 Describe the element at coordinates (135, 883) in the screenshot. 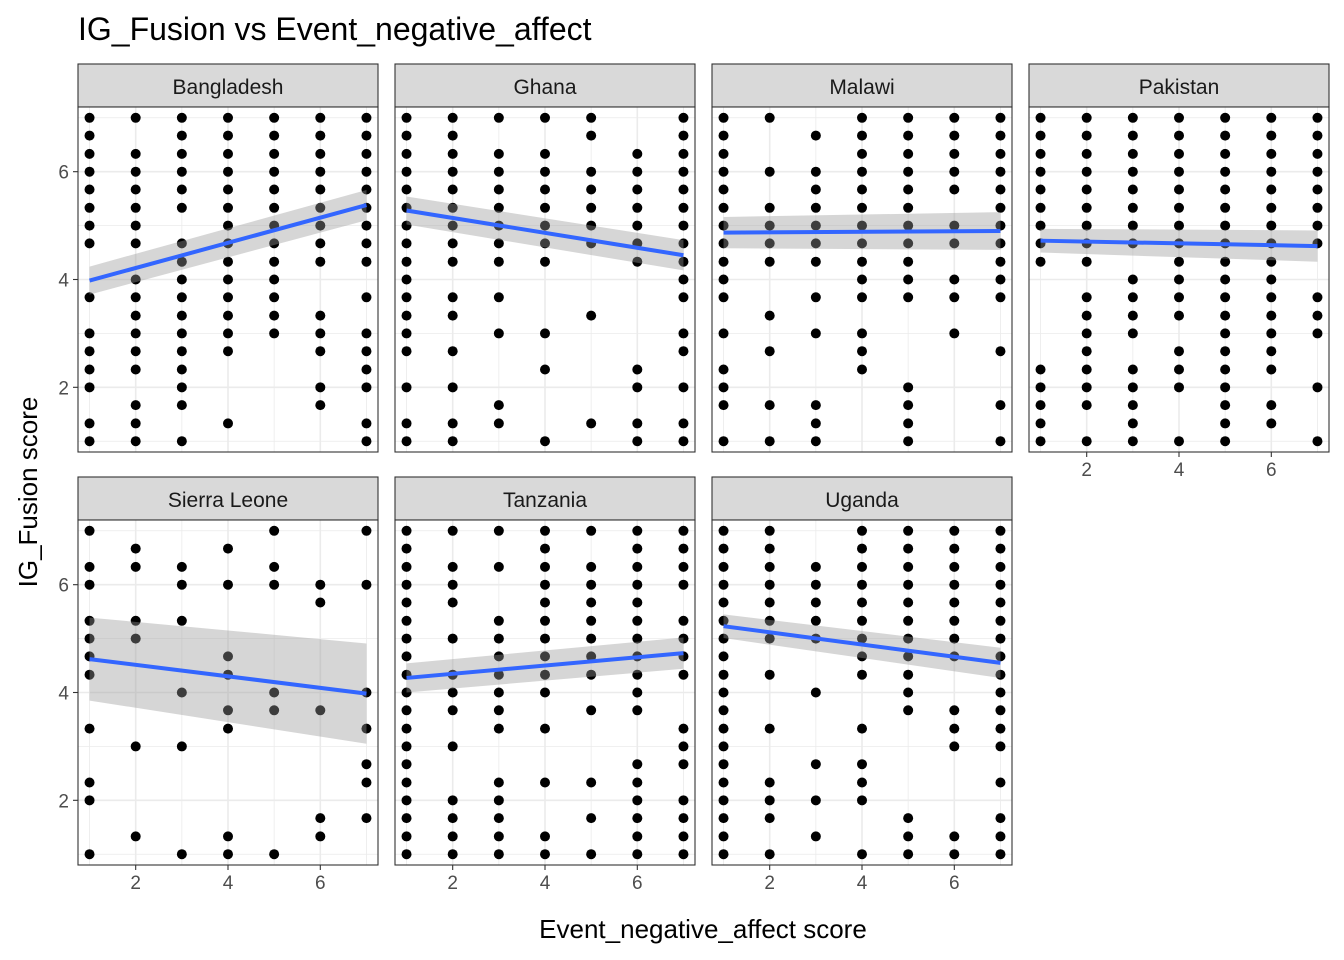

I see `x-tick-label: 2` at that location.